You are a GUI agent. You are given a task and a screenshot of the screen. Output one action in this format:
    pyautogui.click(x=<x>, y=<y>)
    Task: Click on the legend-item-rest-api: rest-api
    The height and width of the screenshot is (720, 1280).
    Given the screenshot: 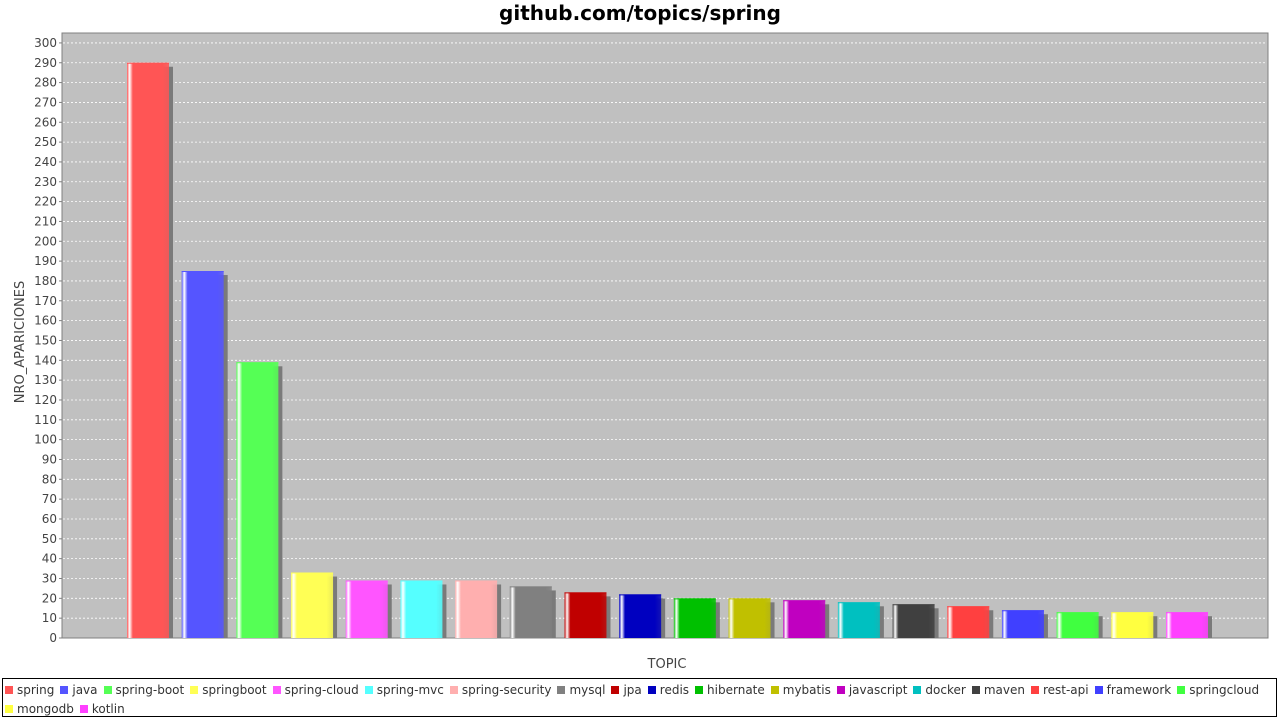 What is the action you would take?
    pyautogui.click(x=1059, y=689)
    